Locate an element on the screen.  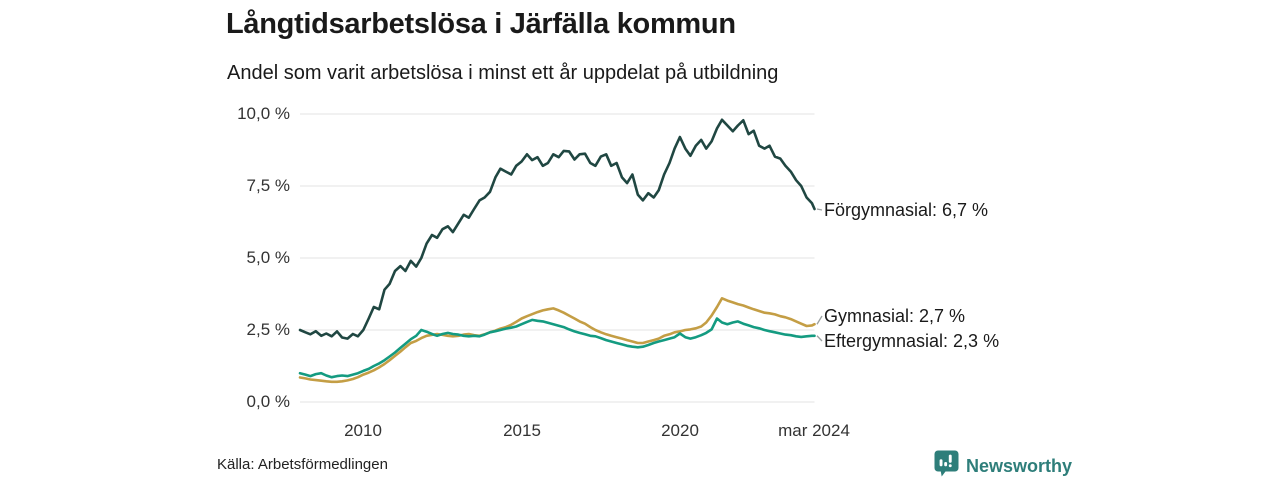
series-end-label-eftergymnasial: Eftergymnasial: 2,3 % is located at coordinates (912, 341).